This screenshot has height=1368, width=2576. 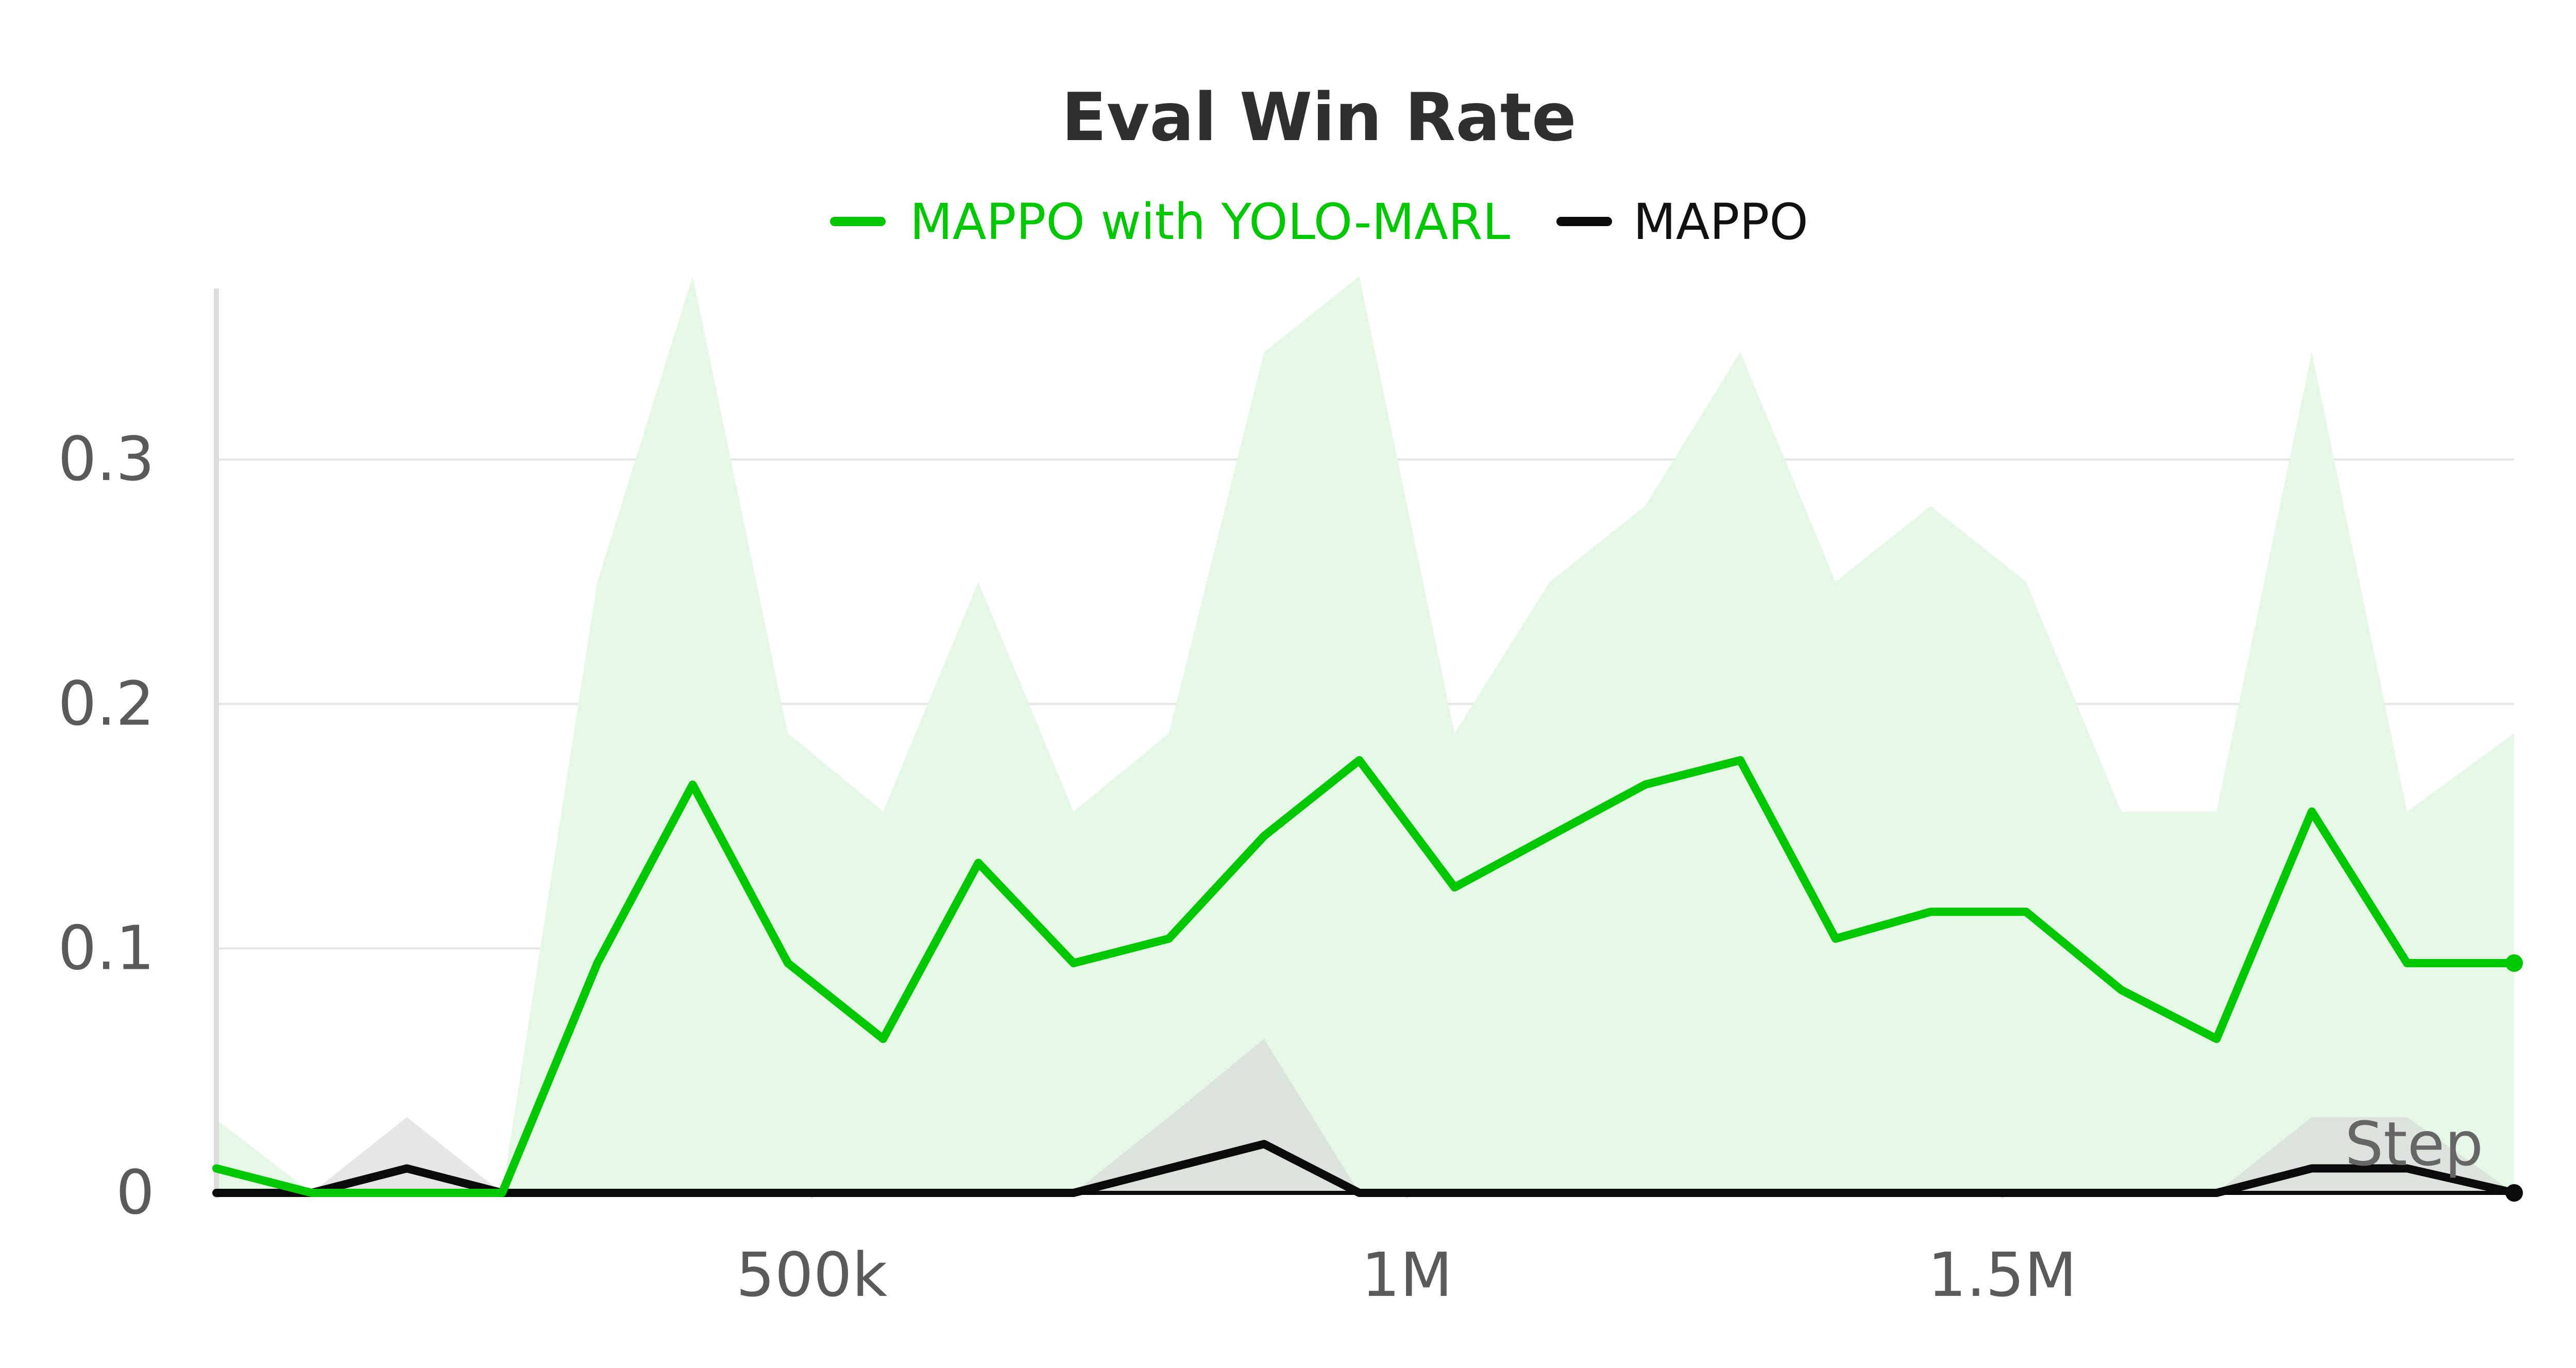 I want to click on legend-label-0: MAPPO with YOLO-MARL, so click(x=1210, y=222).